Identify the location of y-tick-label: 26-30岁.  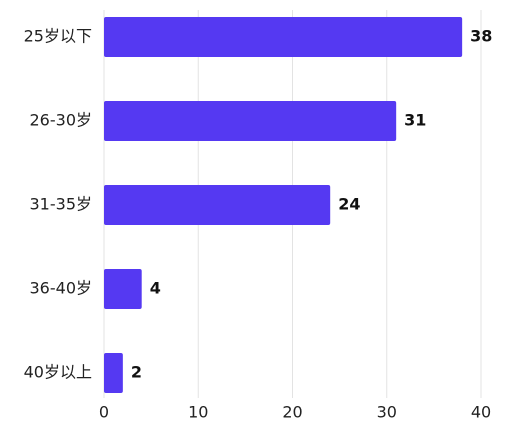
(61, 120).